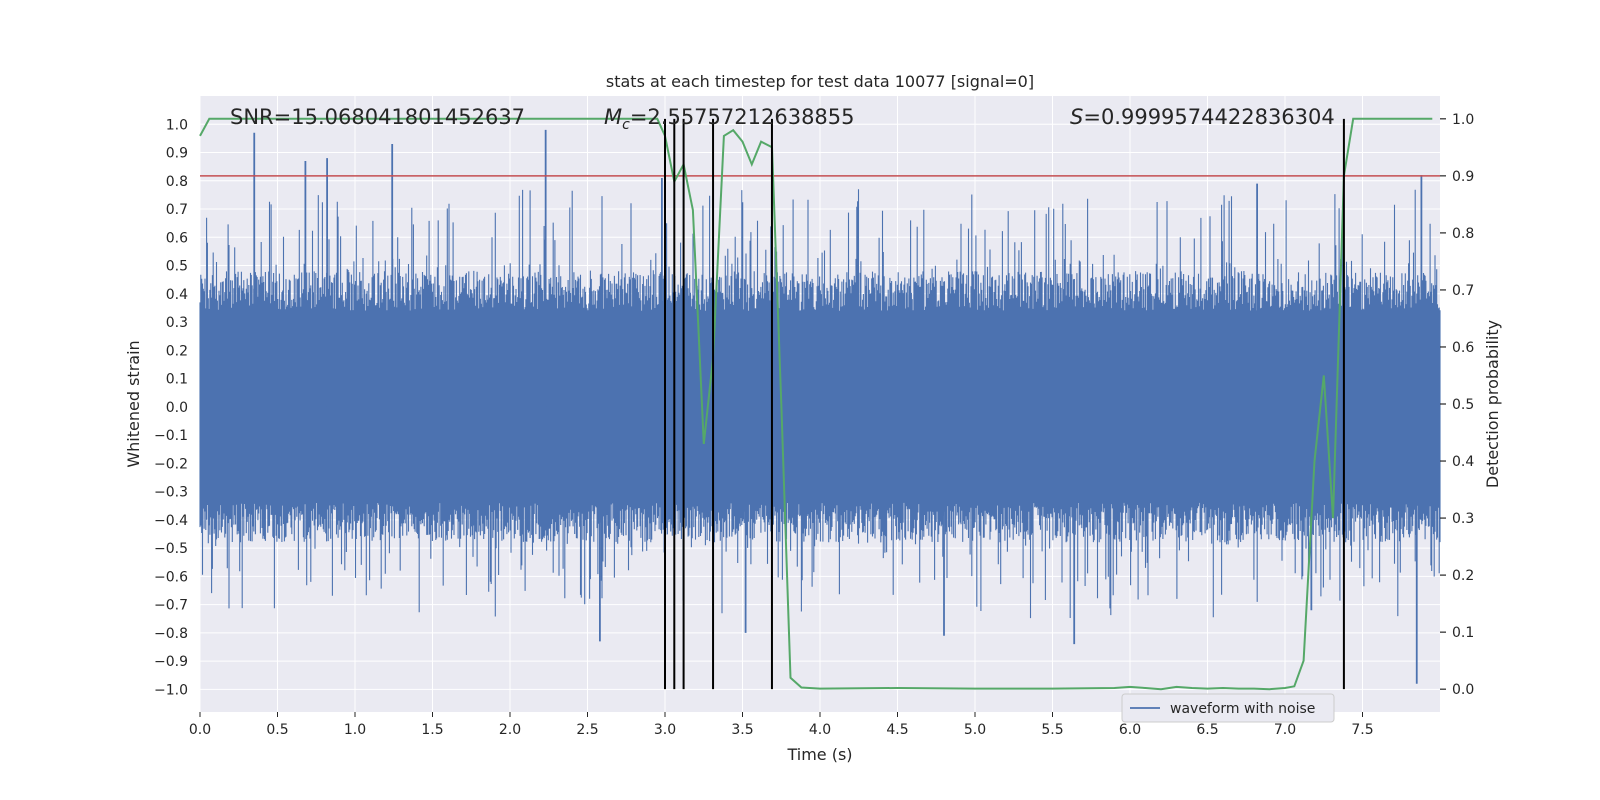 This screenshot has height=800, width=1600. I want to click on x-tick-label: 1.5, so click(432, 730).